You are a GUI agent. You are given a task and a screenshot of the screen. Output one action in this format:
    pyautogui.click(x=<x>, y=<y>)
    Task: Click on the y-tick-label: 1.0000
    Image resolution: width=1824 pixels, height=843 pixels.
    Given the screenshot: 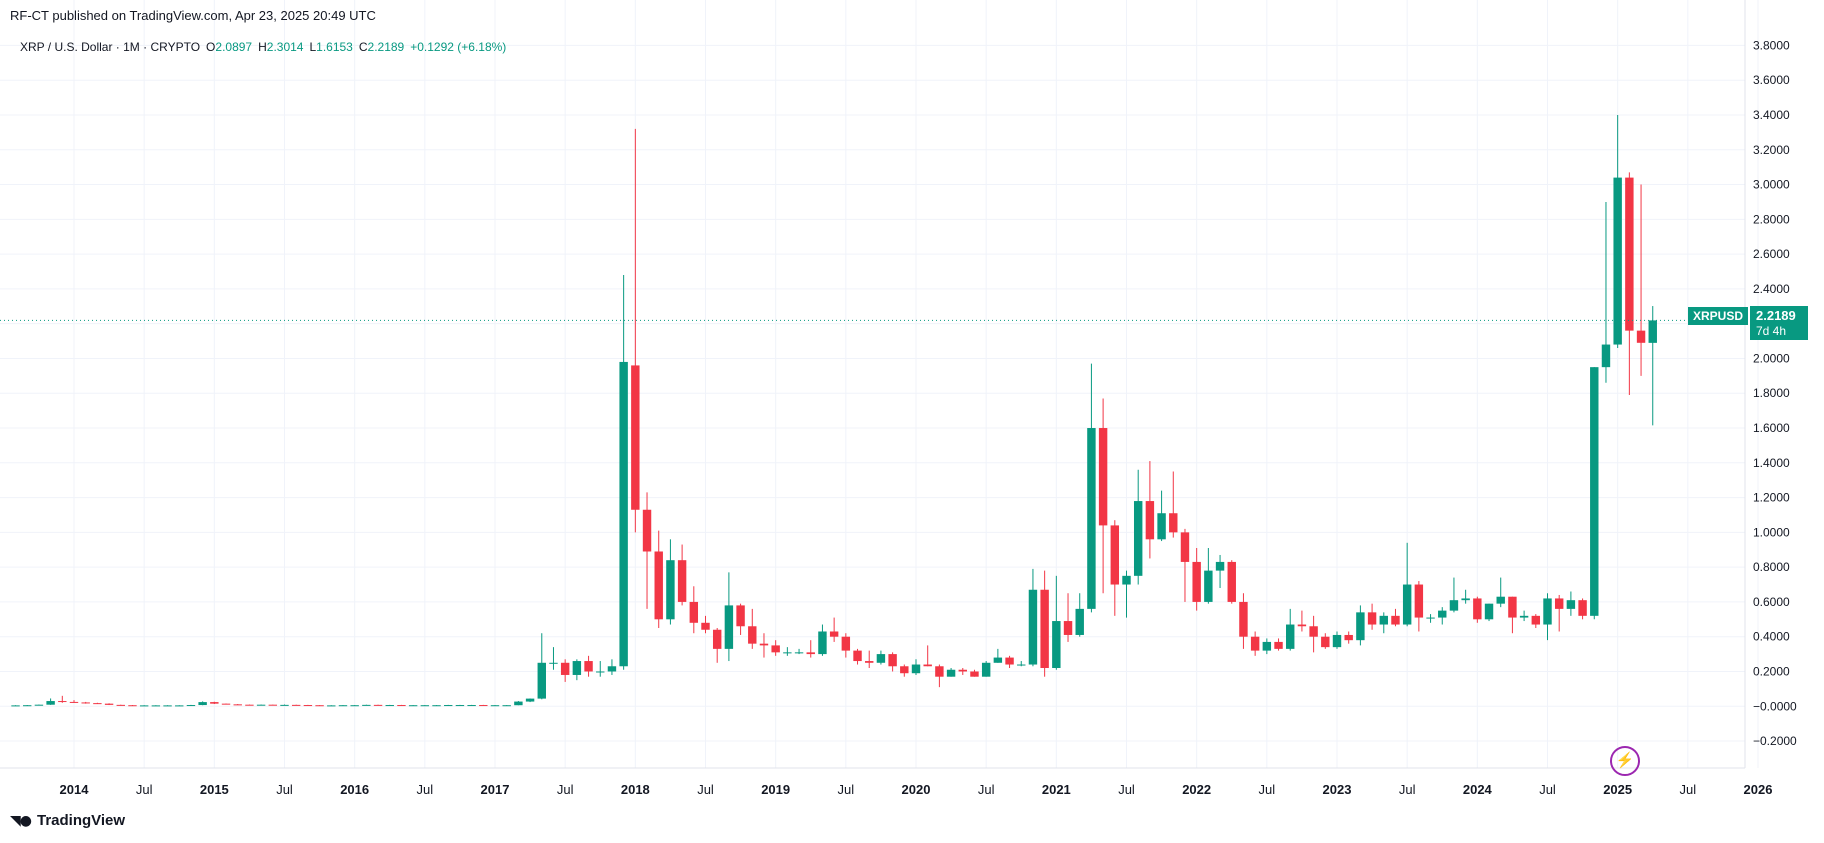 What is the action you would take?
    pyautogui.click(x=1771, y=532)
    